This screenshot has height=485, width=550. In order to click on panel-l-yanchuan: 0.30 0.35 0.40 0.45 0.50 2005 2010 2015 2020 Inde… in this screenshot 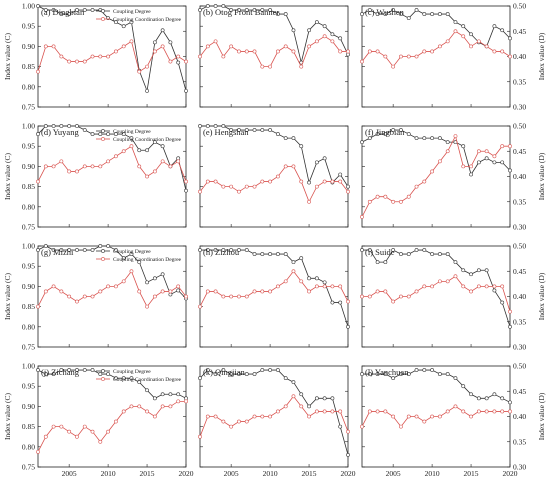, I will do `click(453, 420)`.